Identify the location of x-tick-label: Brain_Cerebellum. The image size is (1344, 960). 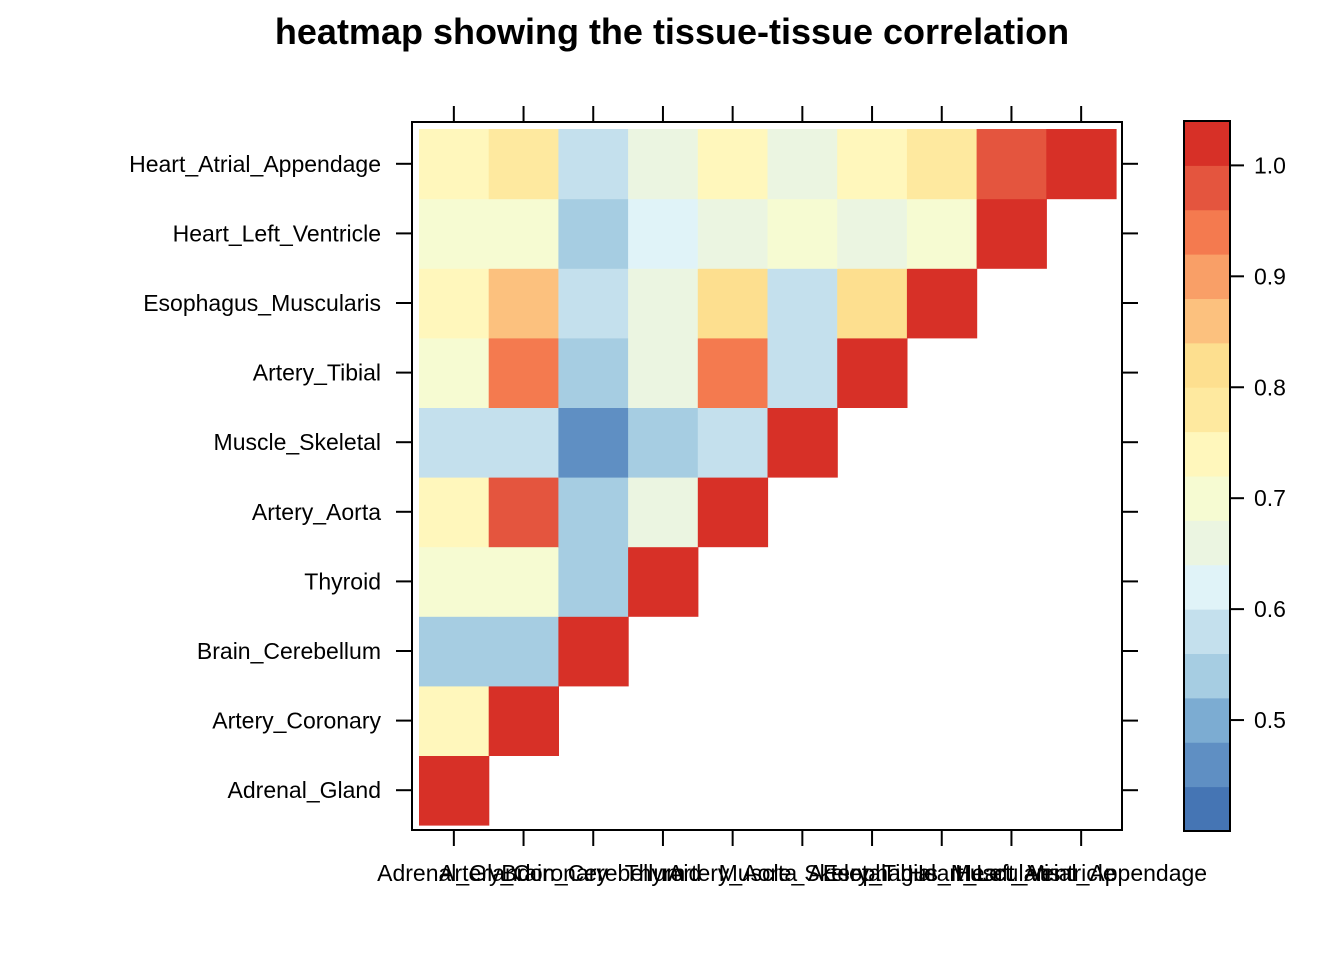
(593, 873).